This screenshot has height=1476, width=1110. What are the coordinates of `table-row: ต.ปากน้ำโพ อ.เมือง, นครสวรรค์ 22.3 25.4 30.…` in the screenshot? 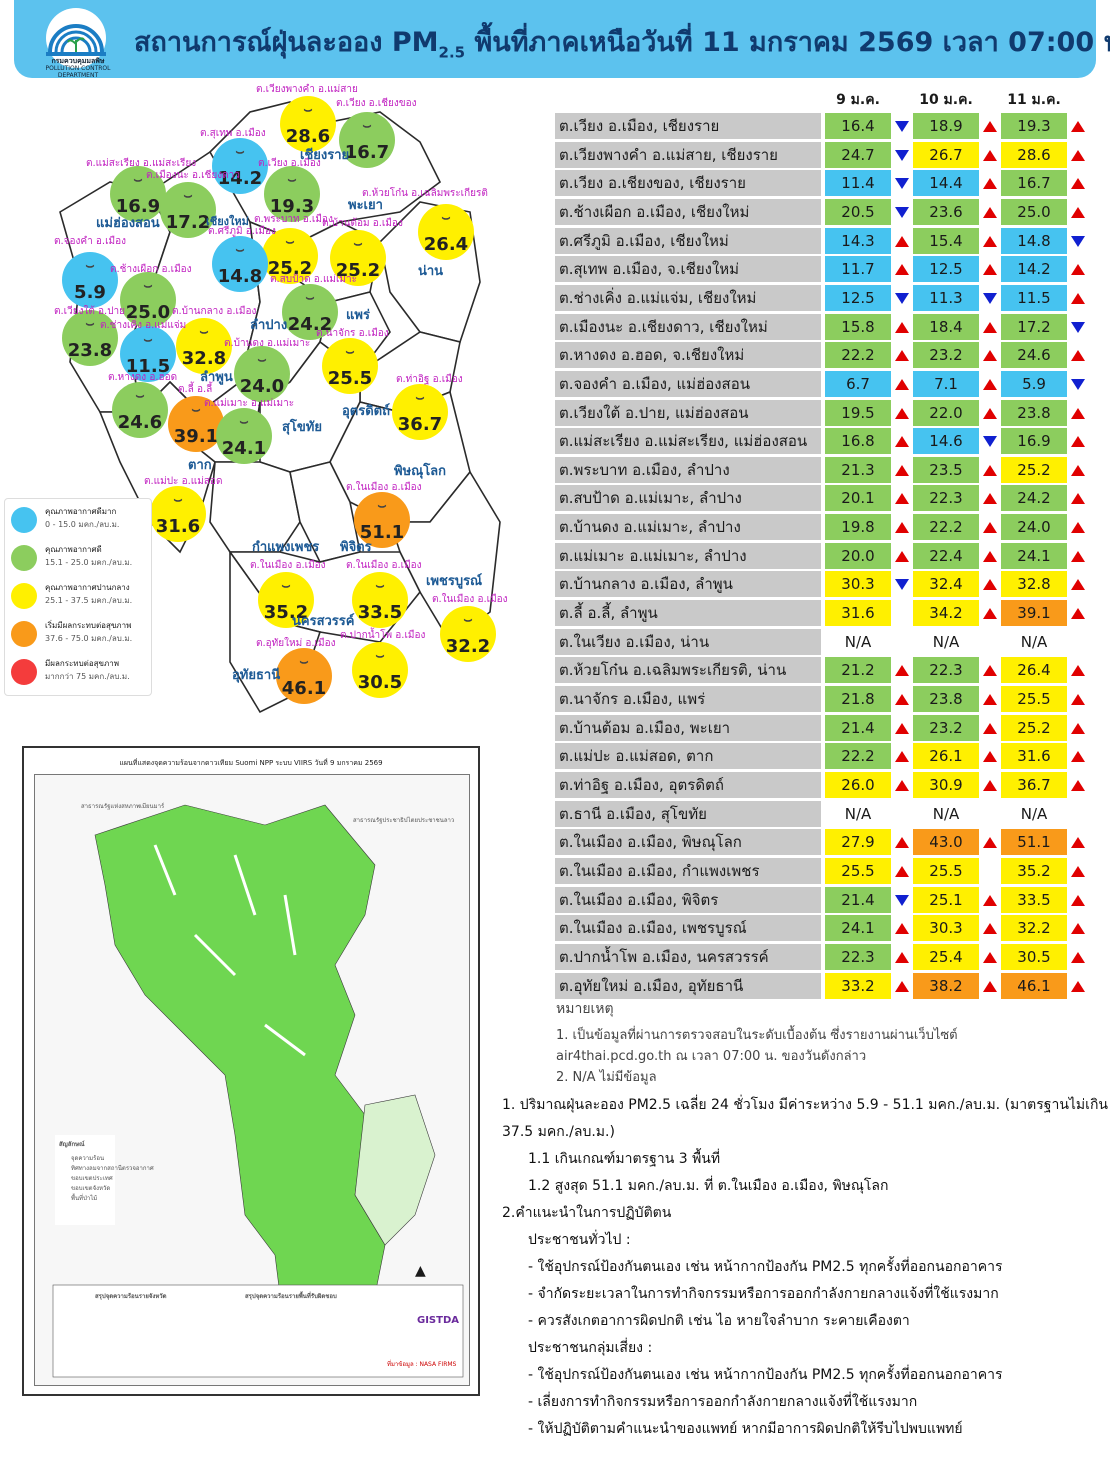 It's located at (823, 956).